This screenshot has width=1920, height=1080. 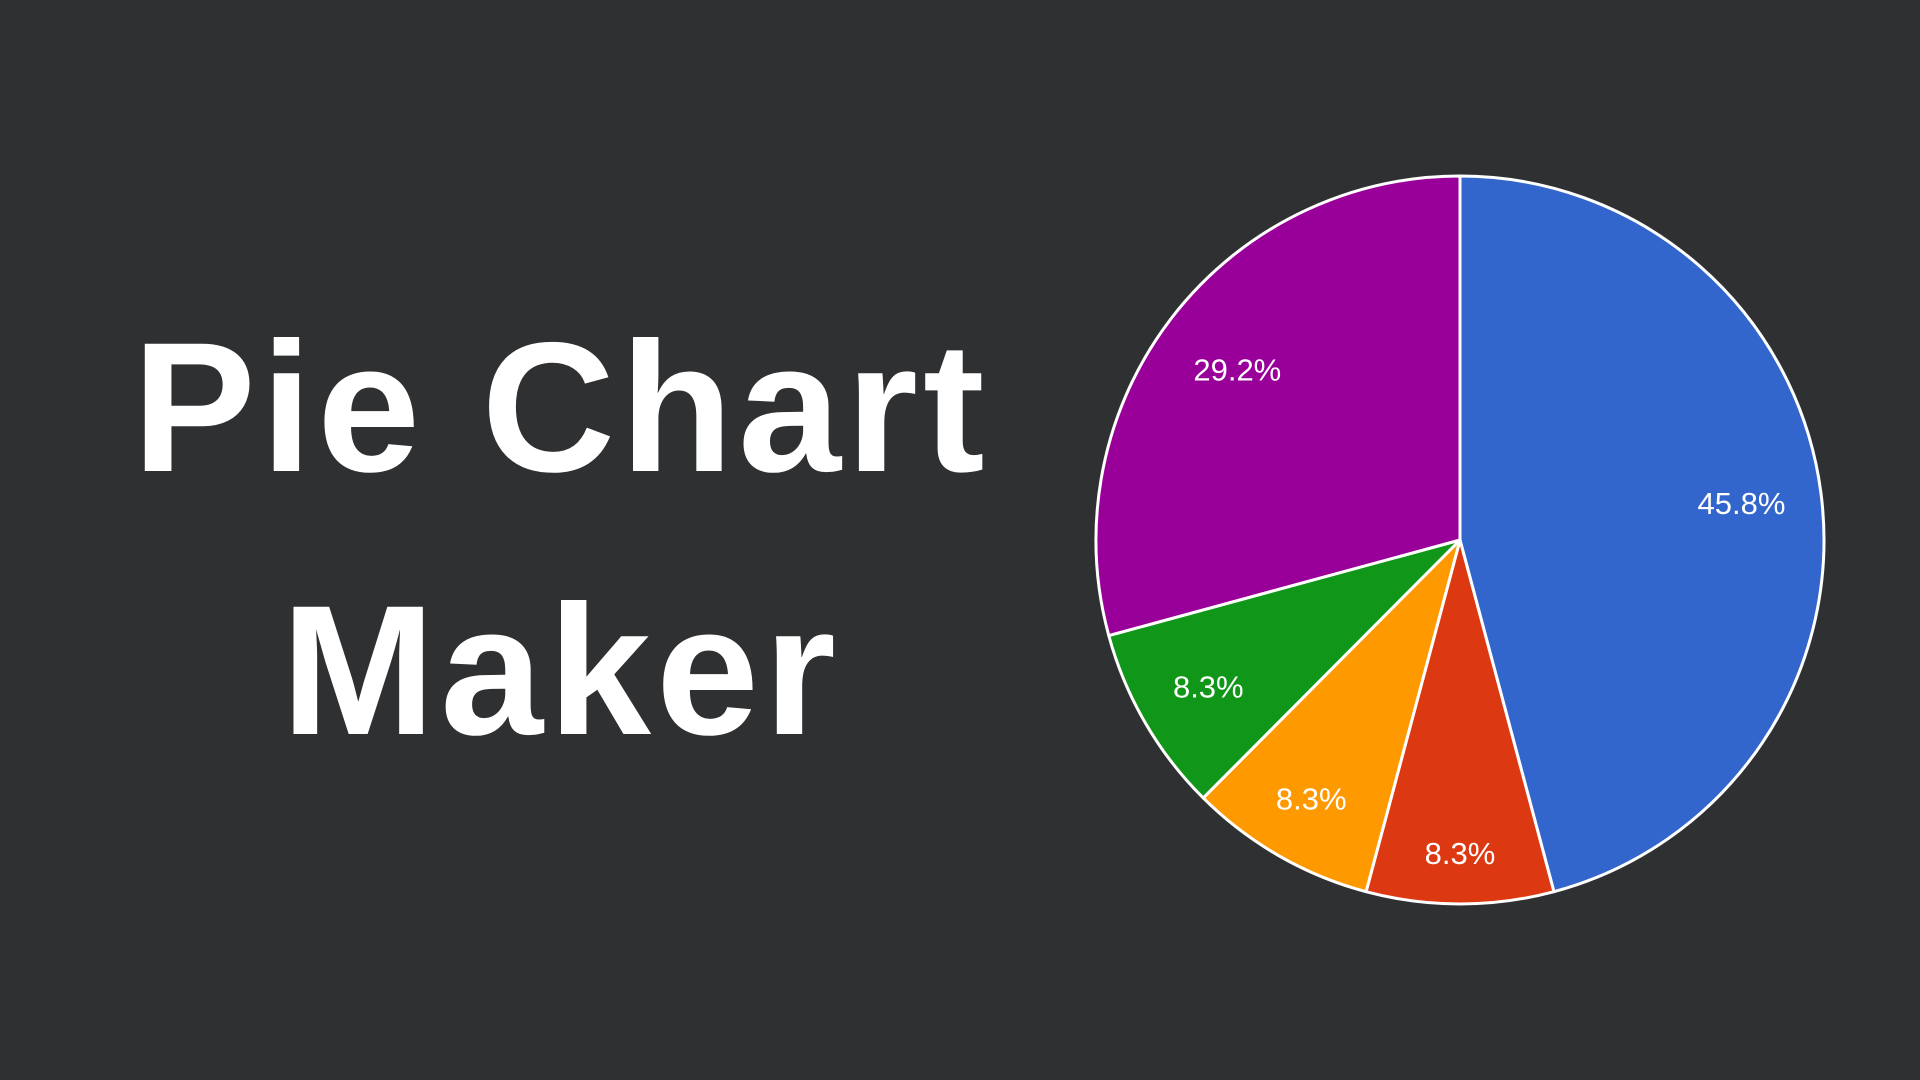 I want to click on page-title-line2: Maker, so click(x=561, y=671).